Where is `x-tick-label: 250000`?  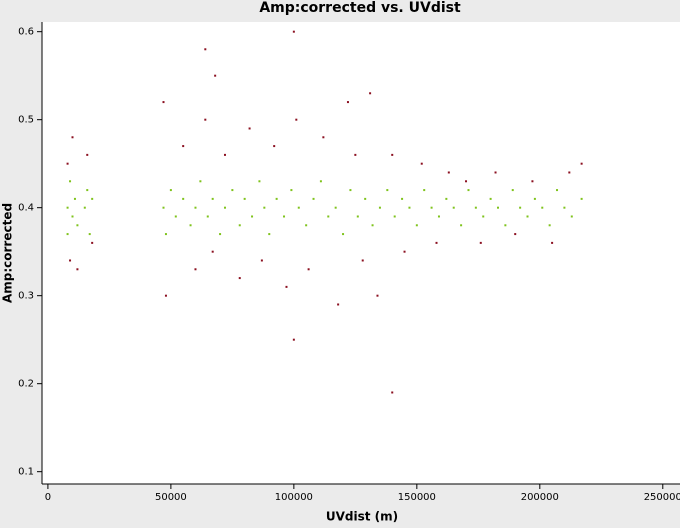 x-tick-label: 250000 is located at coordinates (662, 497).